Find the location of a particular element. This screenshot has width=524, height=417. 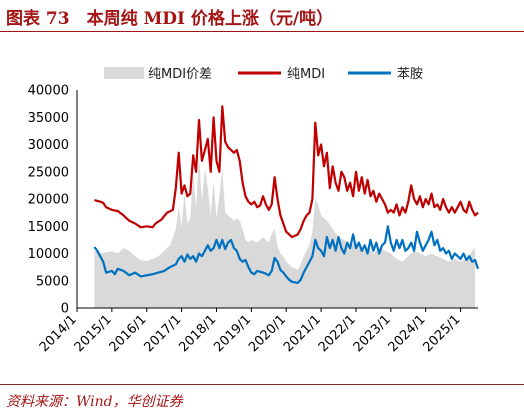

y-axis: 0 5000 10000 15000 20000 25000 30000 35000 40000 is located at coordinates (53, 200).